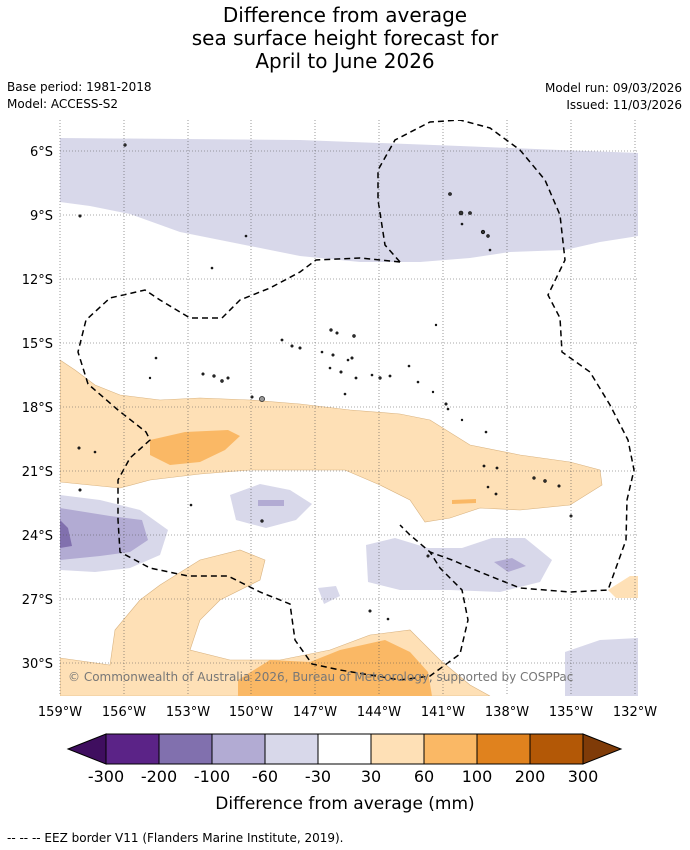 Image resolution: width=690 pixels, height=850 pixels. I want to click on lon-label: 153°W, so click(188, 712).